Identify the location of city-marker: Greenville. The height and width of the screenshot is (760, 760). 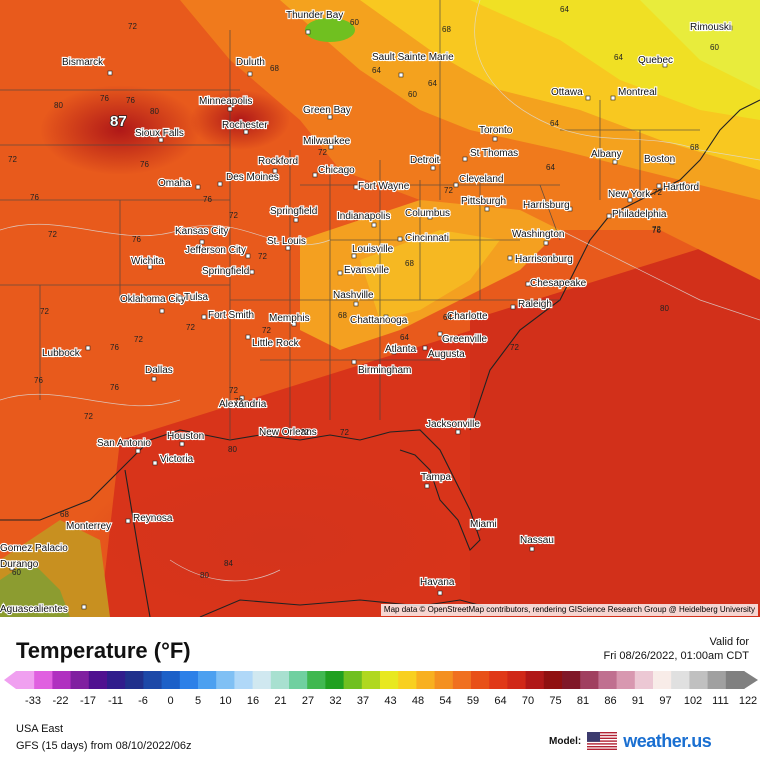
(463, 338).